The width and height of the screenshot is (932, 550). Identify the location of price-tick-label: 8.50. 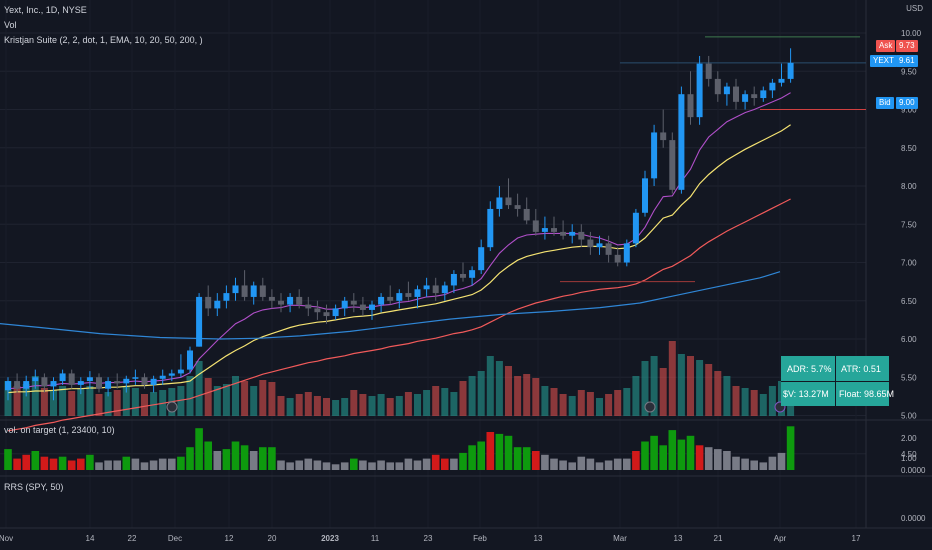
(909, 148).